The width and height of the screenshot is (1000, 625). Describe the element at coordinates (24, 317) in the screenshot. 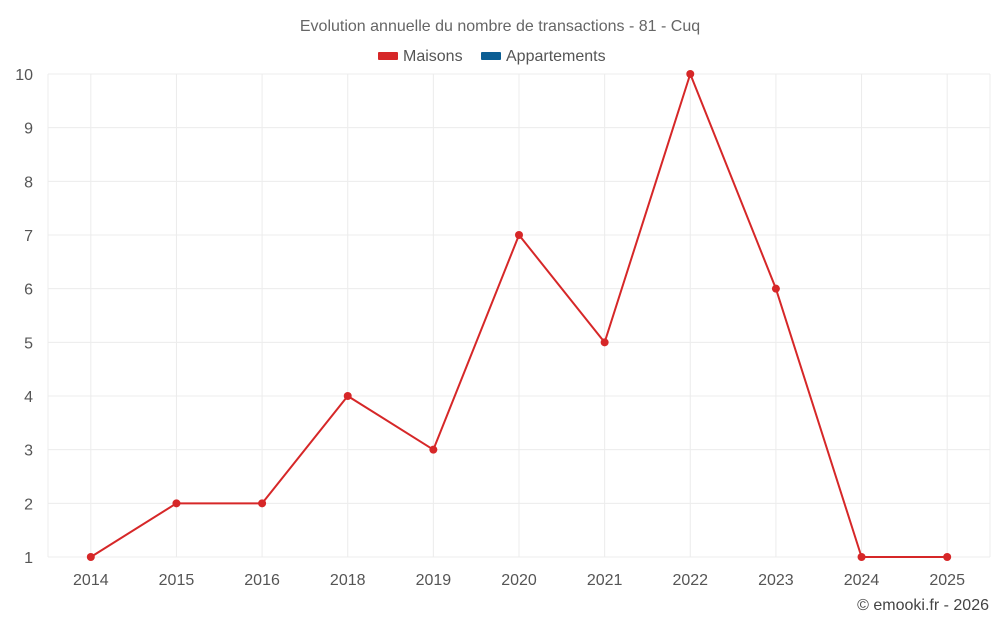

I see `y-axis: 1 2 3 4 5 6 7 8 9 10` at that location.